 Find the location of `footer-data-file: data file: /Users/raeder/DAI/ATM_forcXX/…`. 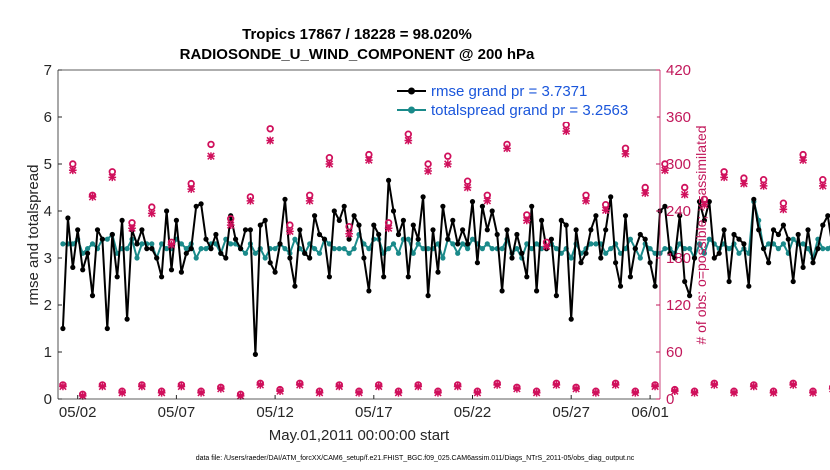

footer-data-file: data file: /Users/raeder/DAI/ATM_forcXX/… is located at coordinates (415, 458).